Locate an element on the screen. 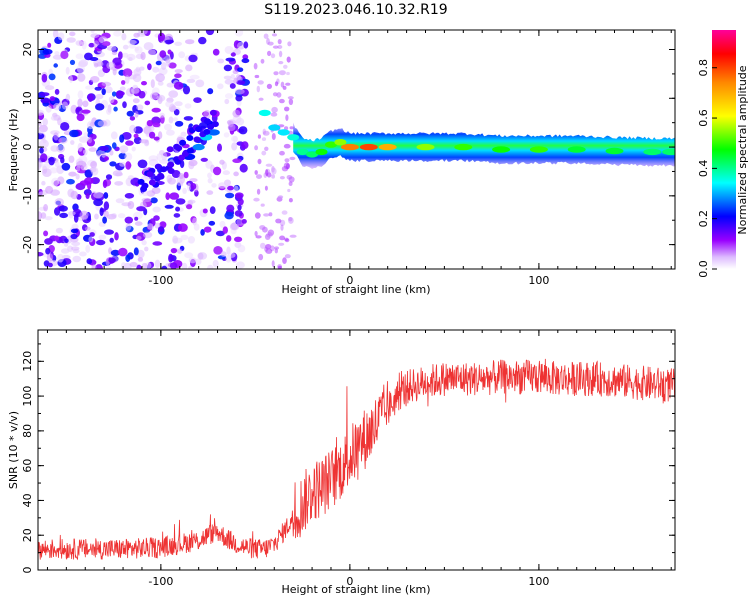  signal-band is located at coordinates (484, 145).